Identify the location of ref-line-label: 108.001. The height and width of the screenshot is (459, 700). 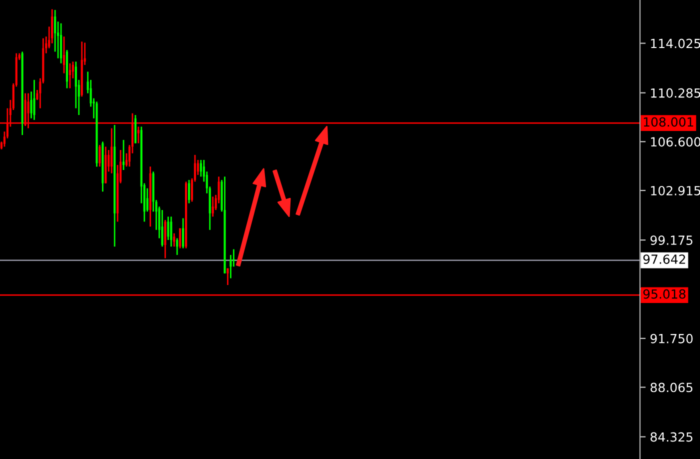
(669, 122).